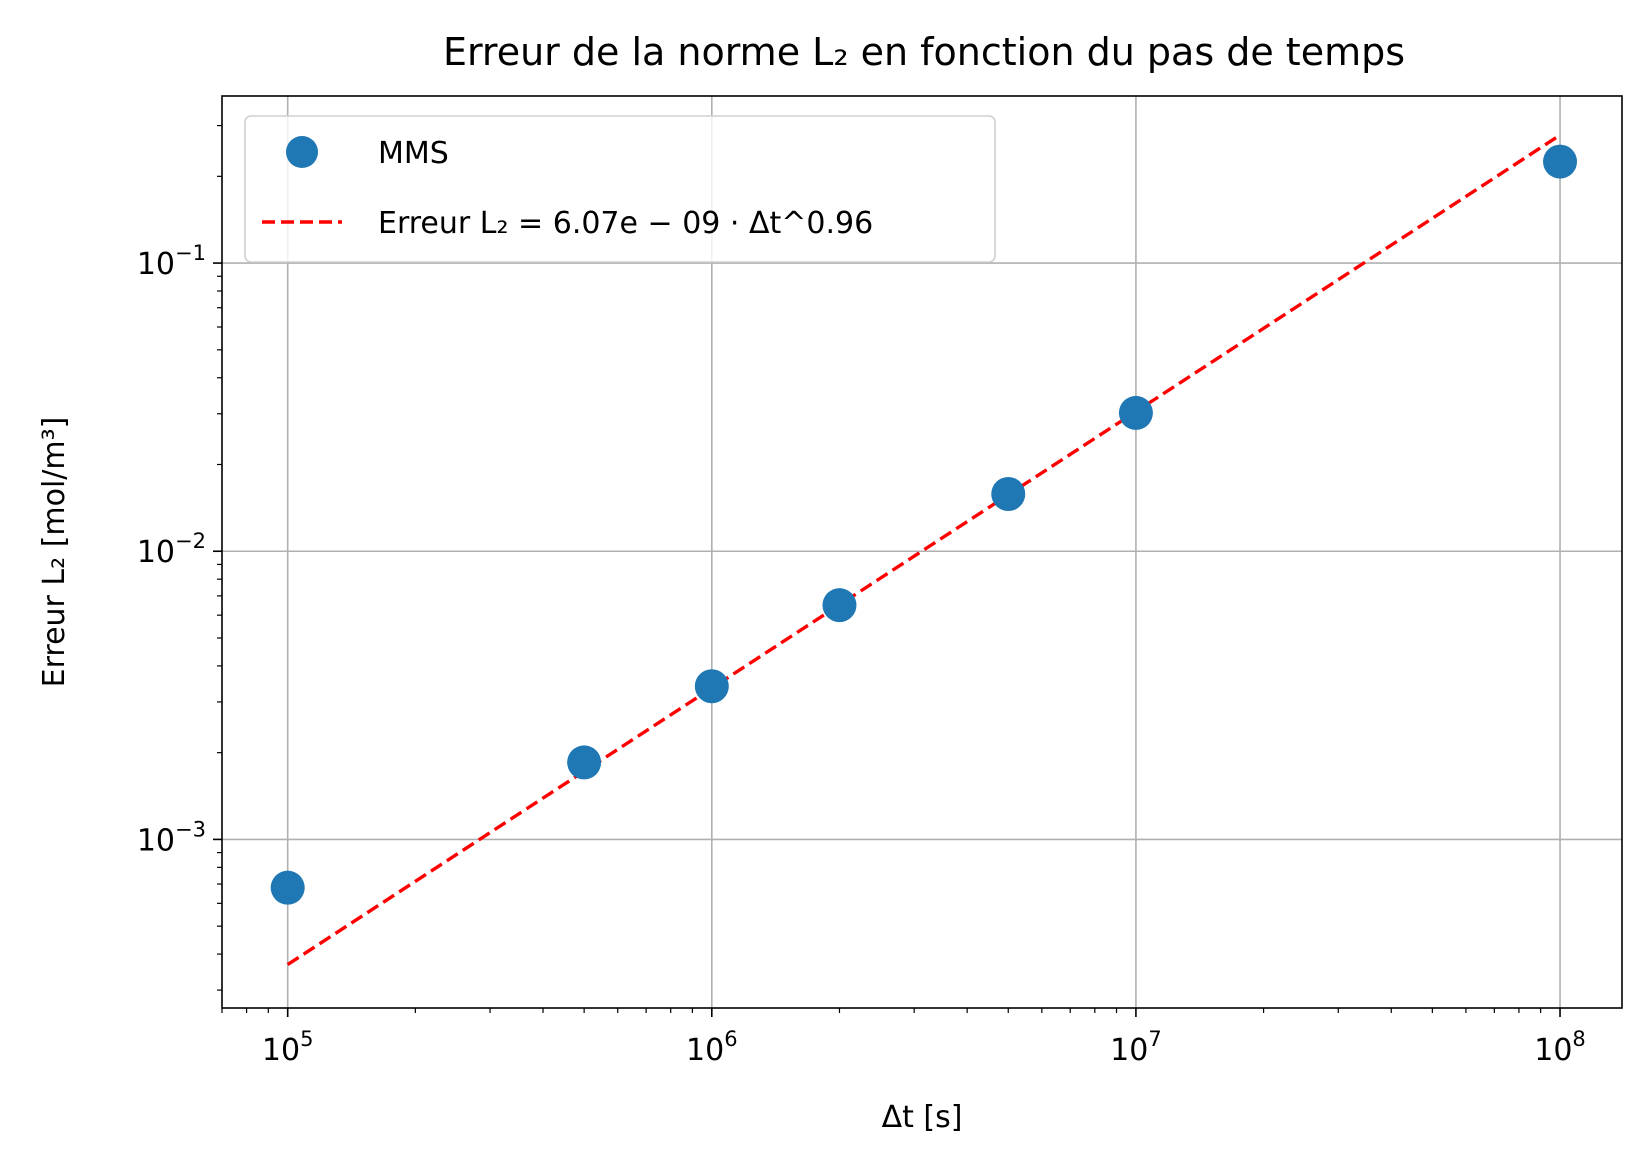 This screenshot has width=1646, height=1161. Describe the element at coordinates (171, 549) in the screenshot. I see `y-tick-label: 10⁻²` at that location.